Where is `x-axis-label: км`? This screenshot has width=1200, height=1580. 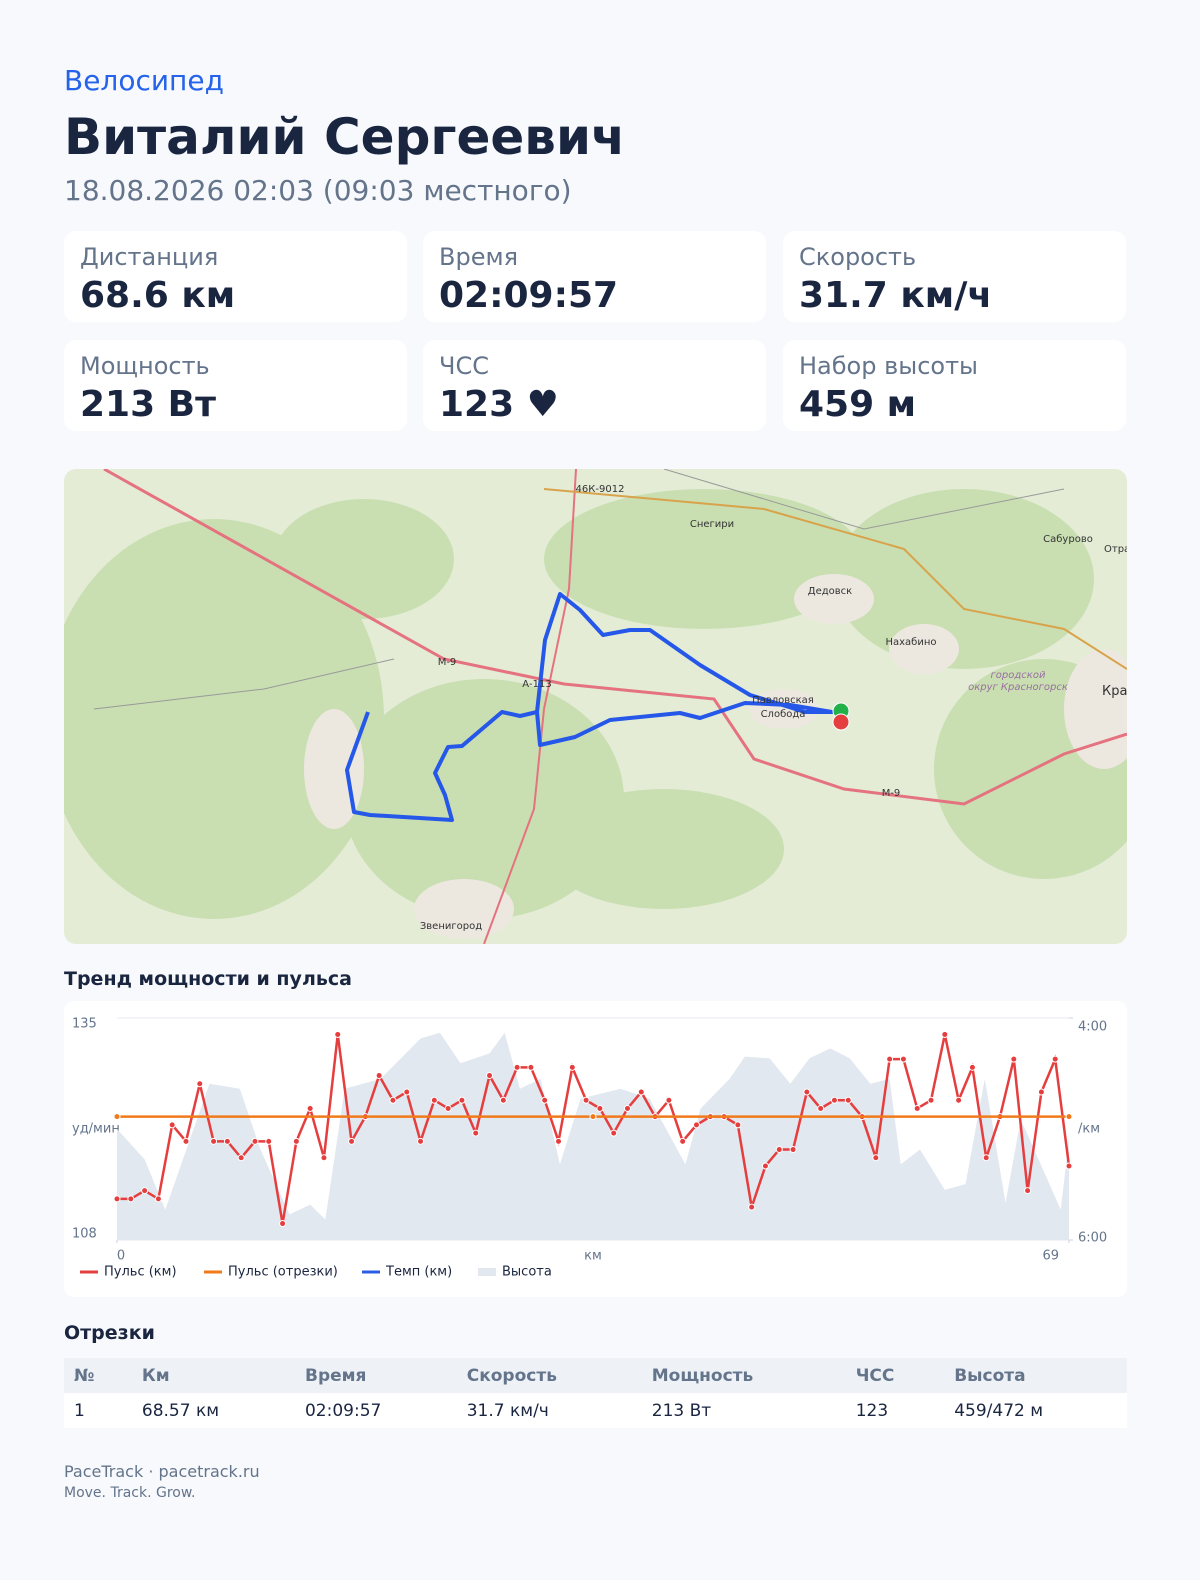
x-axis-label: км is located at coordinates (593, 1256).